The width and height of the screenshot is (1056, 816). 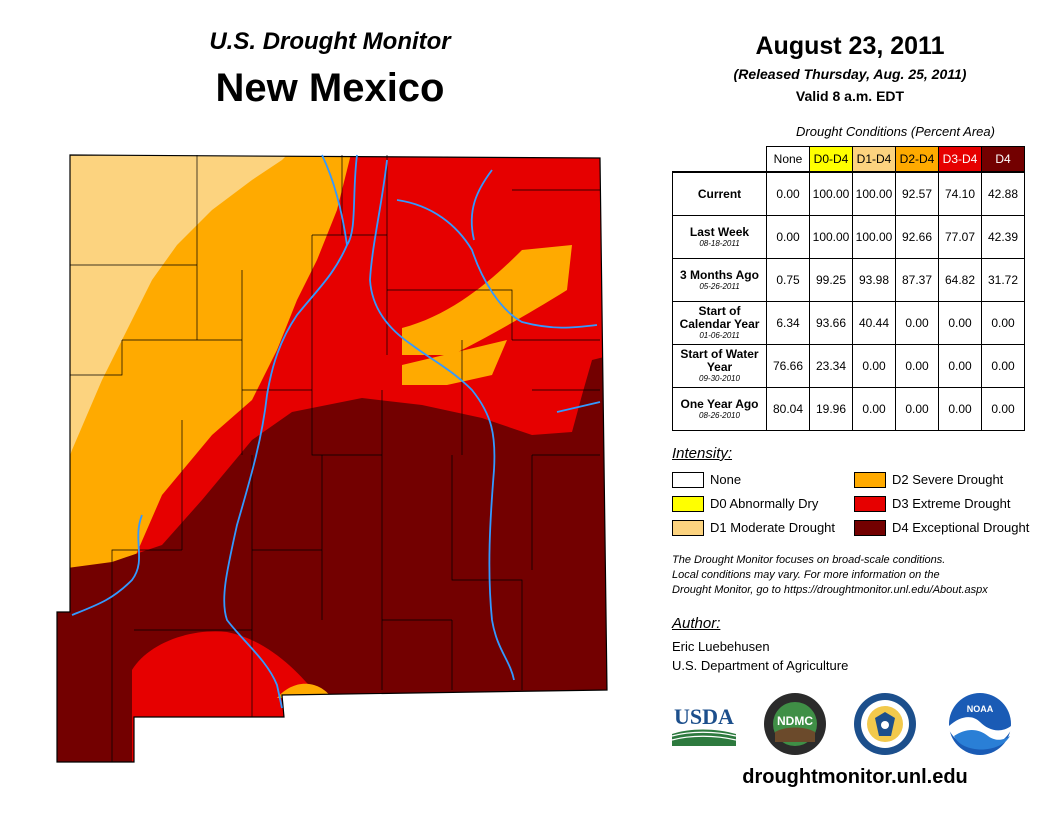 What do you see at coordinates (855, 777) in the screenshot?
I see `website-url: droughtmonitor.unl.edu` at bounding box center [855, 777].